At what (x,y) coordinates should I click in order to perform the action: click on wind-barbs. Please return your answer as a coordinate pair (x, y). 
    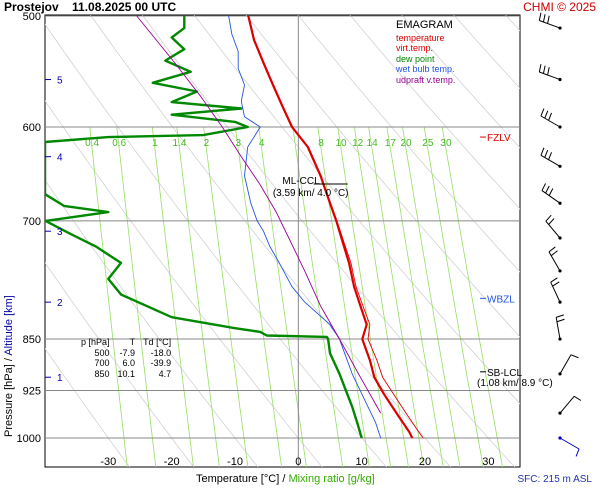
    Looking at the image, I should click on (560, 234).